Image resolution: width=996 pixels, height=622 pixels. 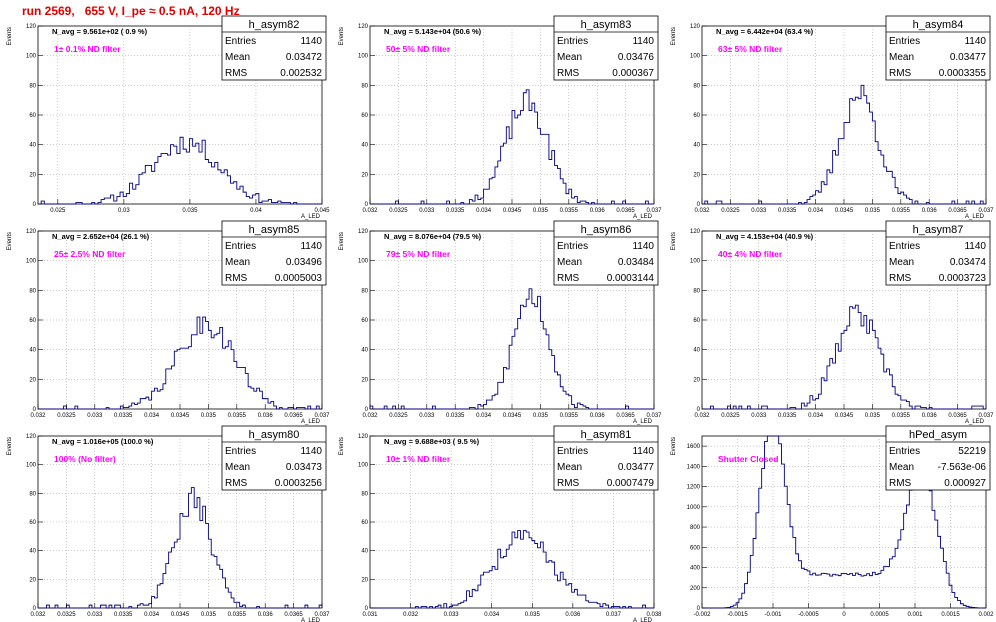 I want to click on filter-label: 40± 4% ND filter, so click(x=750, y=254).